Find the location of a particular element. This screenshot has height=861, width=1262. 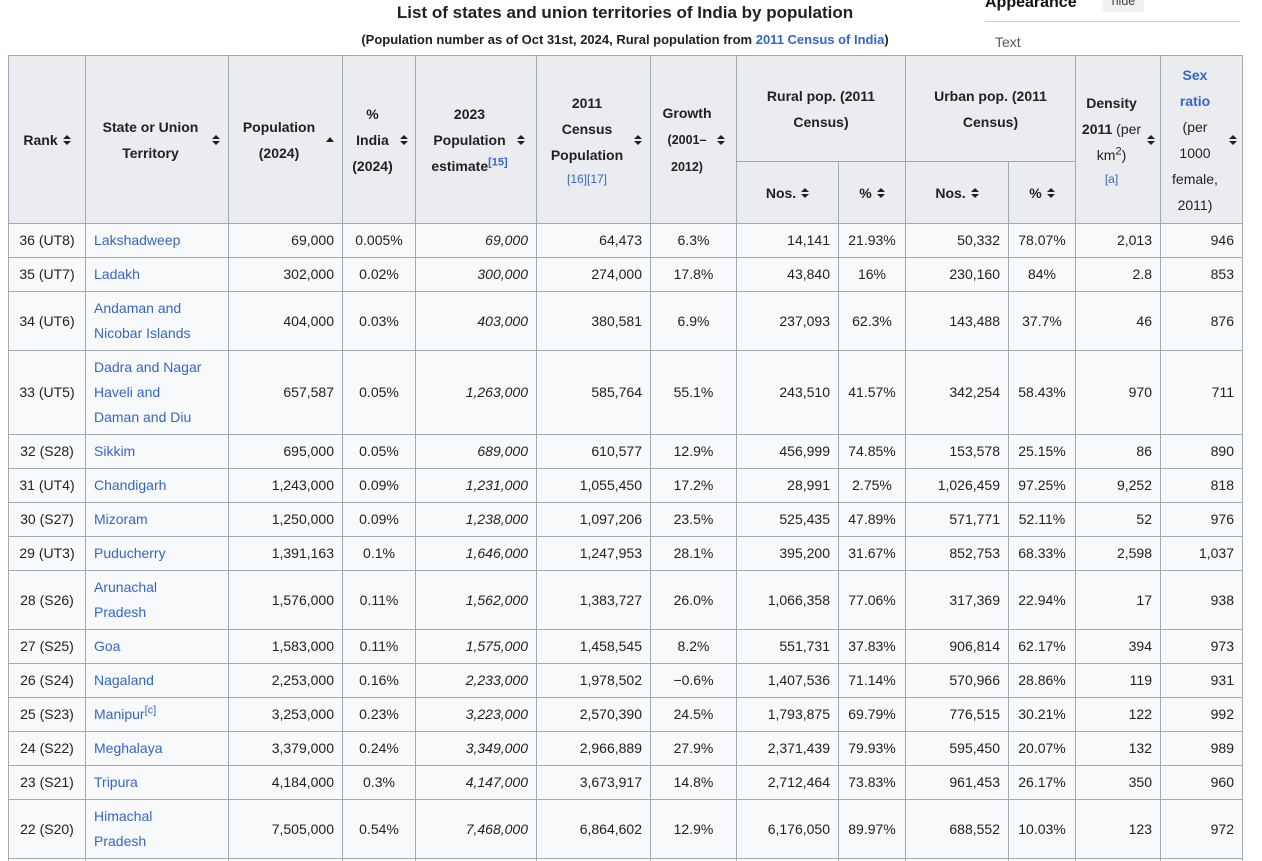

cell-2023-estimate: 3,223,000 is located at coordinates (476, 714).